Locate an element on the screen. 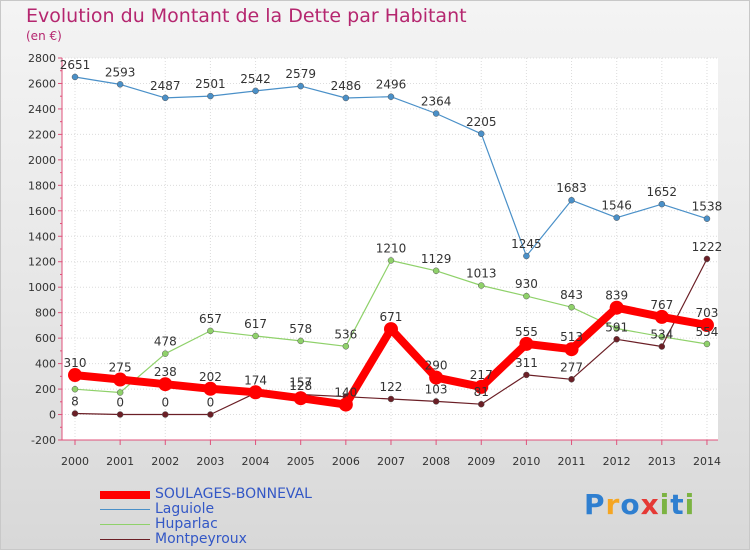 The width and height of the screenshot is (750, 550). x-tick-label: 2000 is located at coordinates (75, 461).